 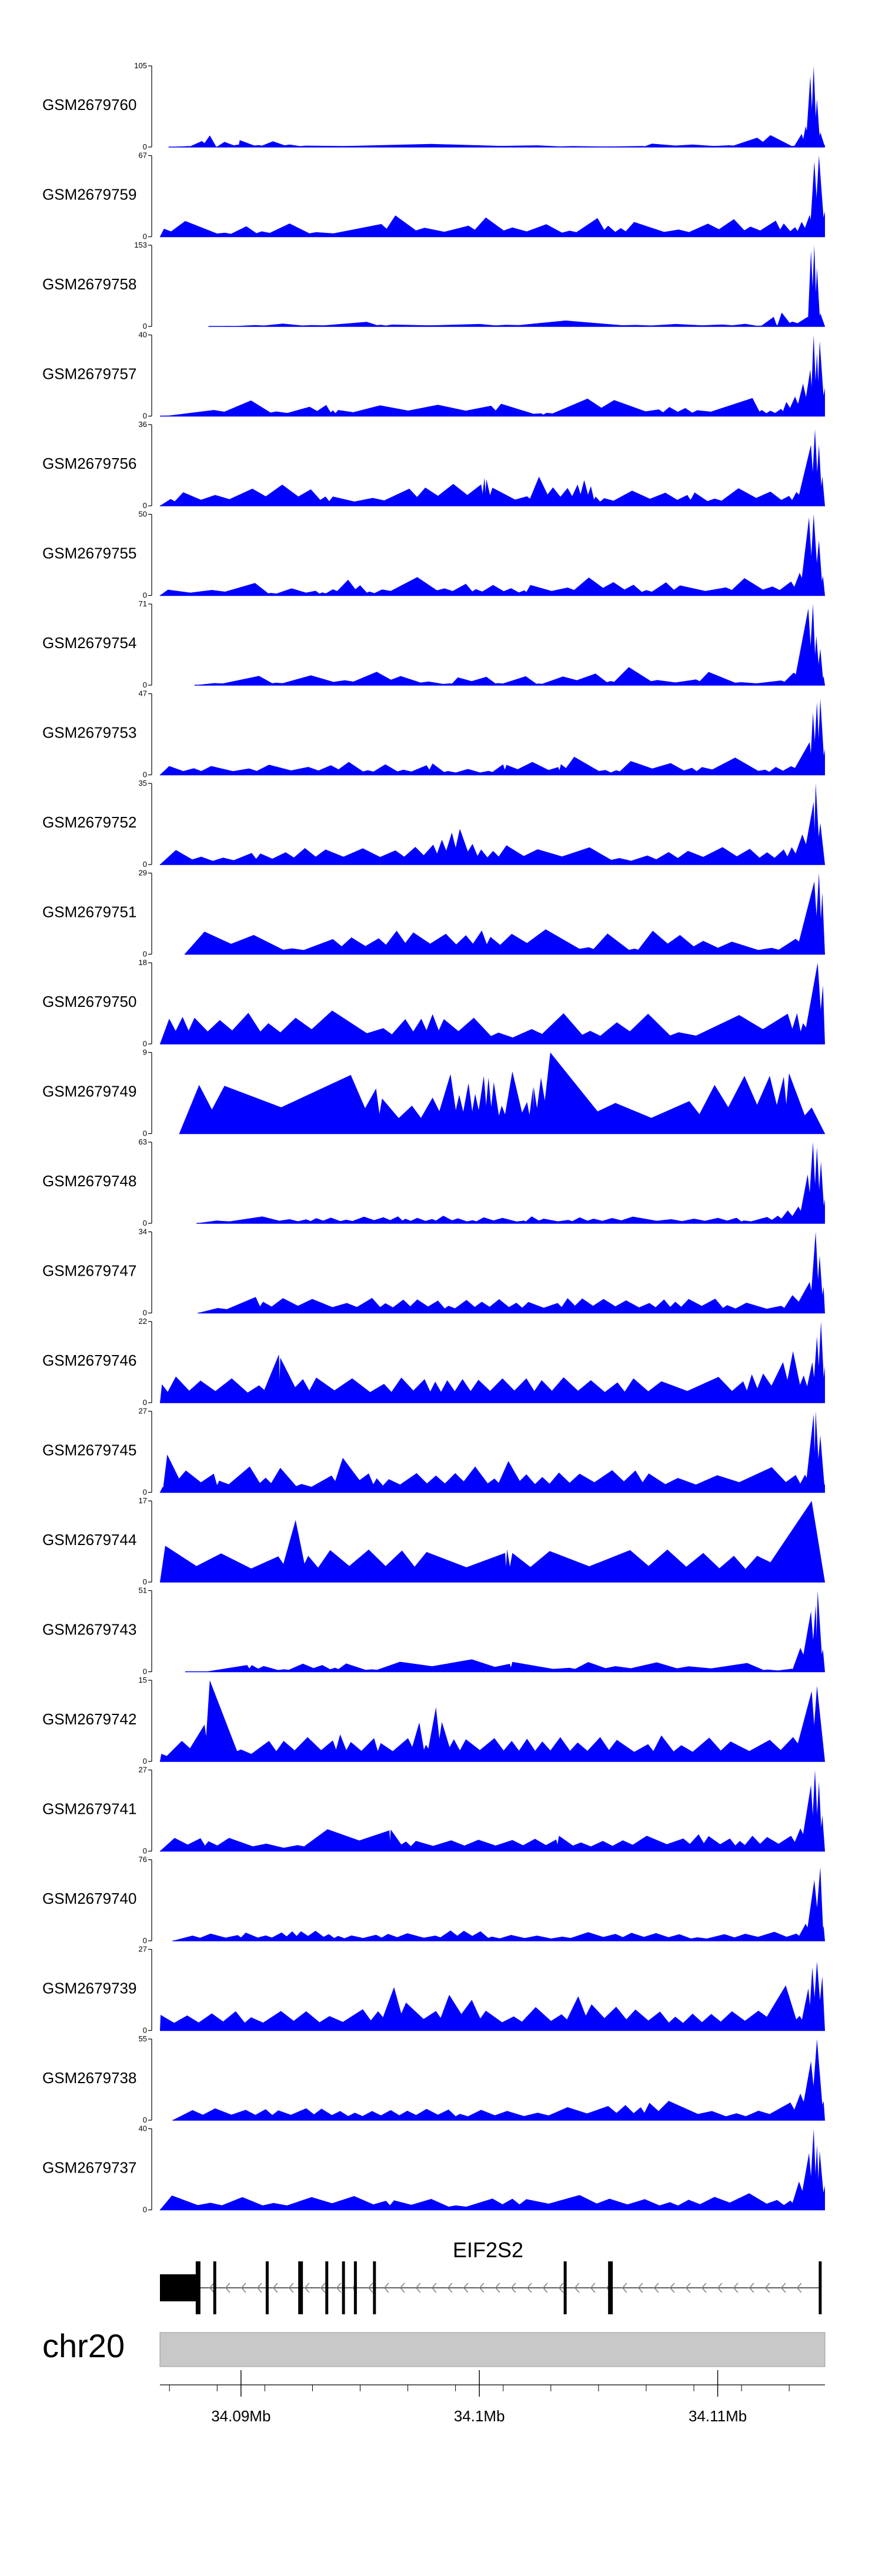 What do you see at coordinates (89, 733) in the screenshot?
I see `sample-label: GSM2679753` at bounding box center [89, 733].